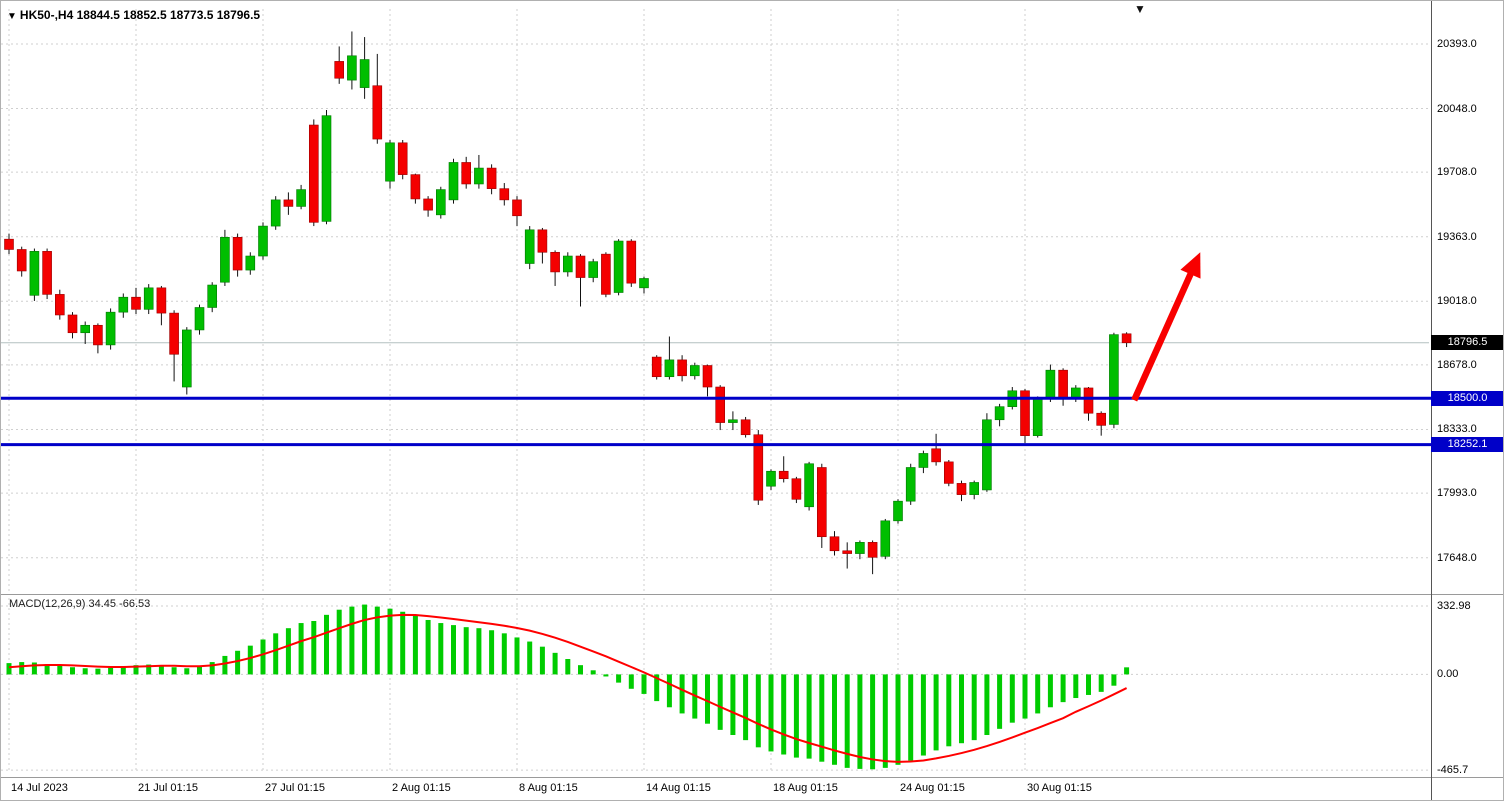  Describe the element at coordinates (932, 788) in the screenshot. I see `date-tick-label: 24 Aug 01:15` at that location.